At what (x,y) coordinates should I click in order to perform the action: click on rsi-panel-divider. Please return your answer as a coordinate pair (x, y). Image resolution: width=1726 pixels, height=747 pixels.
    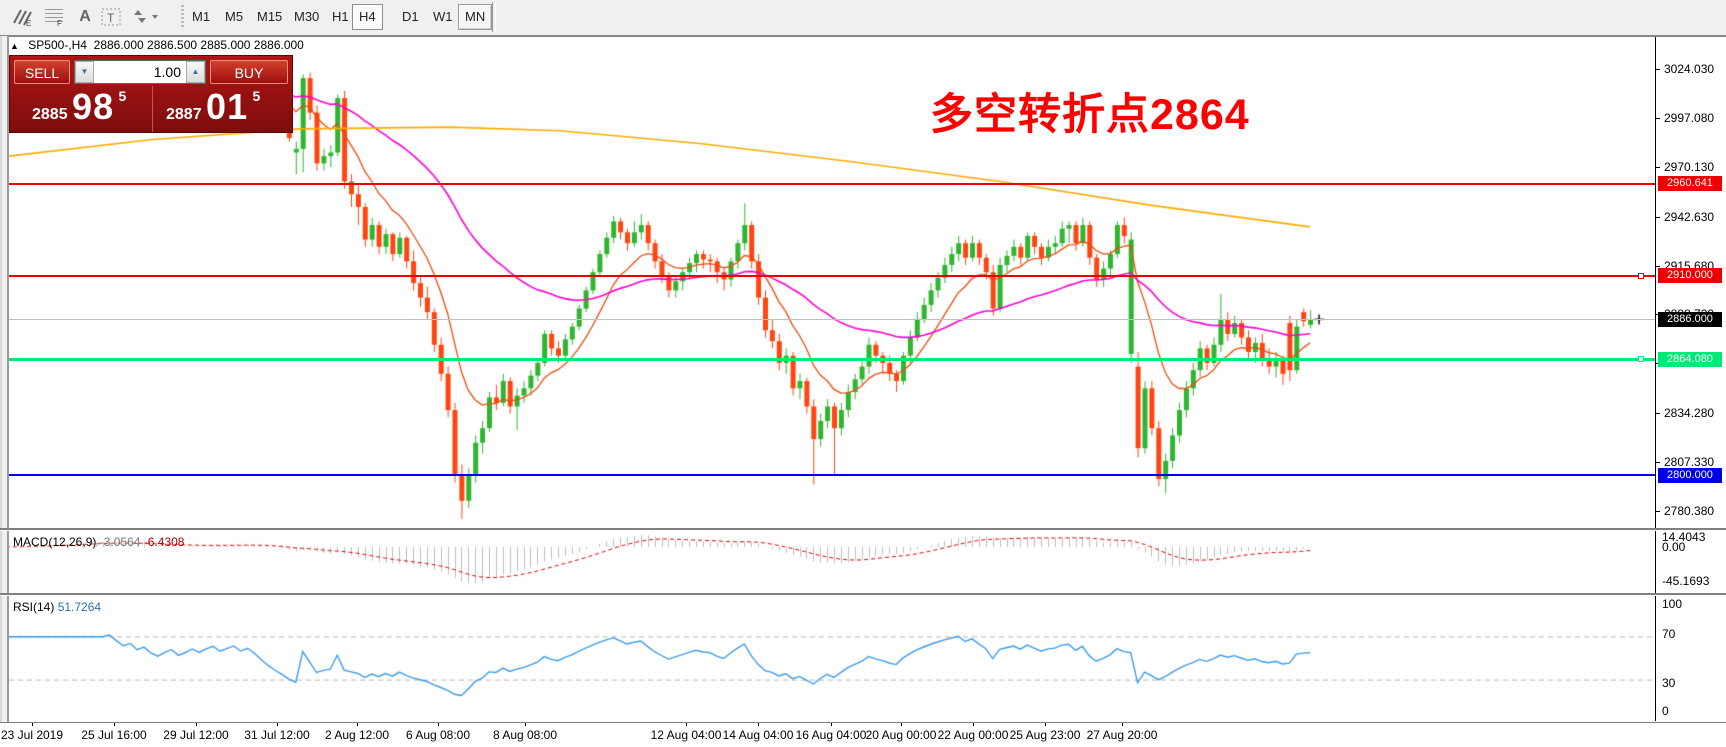
    Looking at the image, I should click on (863, 594).